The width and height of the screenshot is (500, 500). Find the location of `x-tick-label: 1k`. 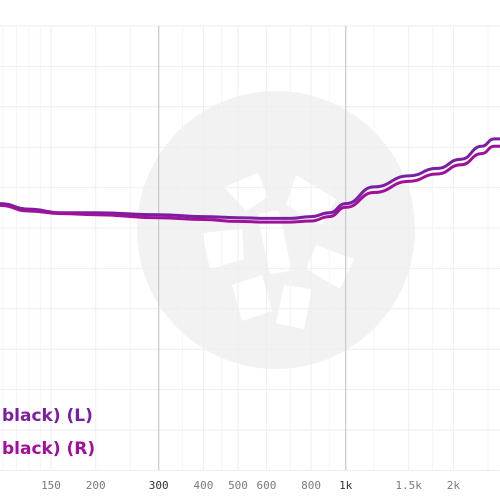

x-tick-label: 1k is located at coordinates (346, 485).